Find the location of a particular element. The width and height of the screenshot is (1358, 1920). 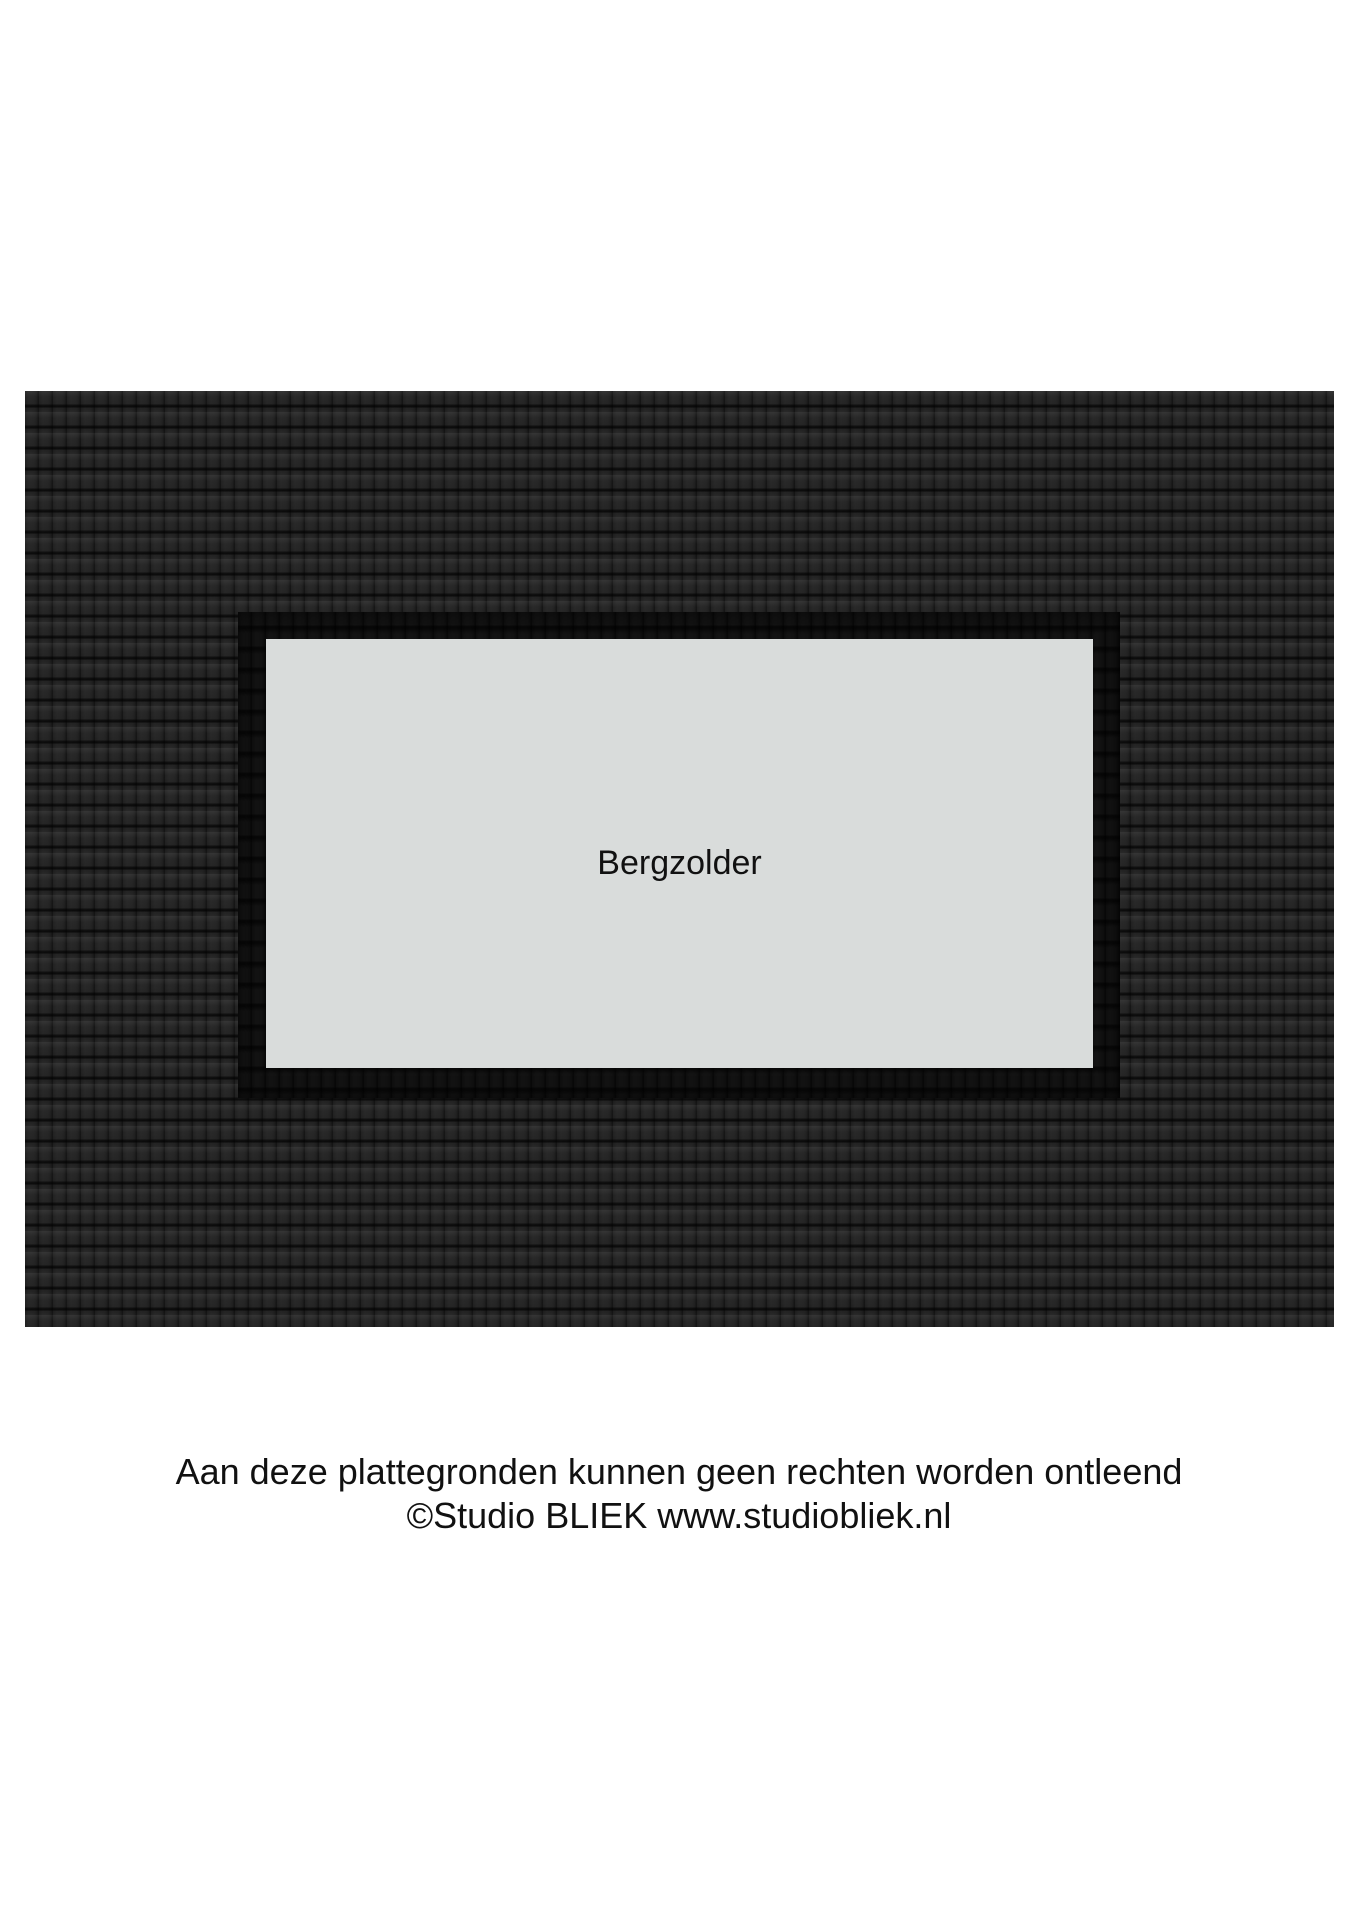

room-bergzolder: Bergzolder is located at coordinates (679, 853).